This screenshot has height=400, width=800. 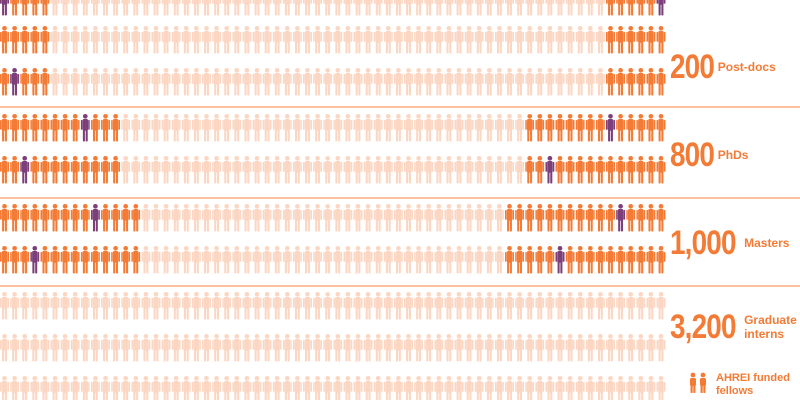 What do you see at coordinates (733, 155) in the screenshot?
I see `category-label: PhDs` at bounding box center [733, 155].